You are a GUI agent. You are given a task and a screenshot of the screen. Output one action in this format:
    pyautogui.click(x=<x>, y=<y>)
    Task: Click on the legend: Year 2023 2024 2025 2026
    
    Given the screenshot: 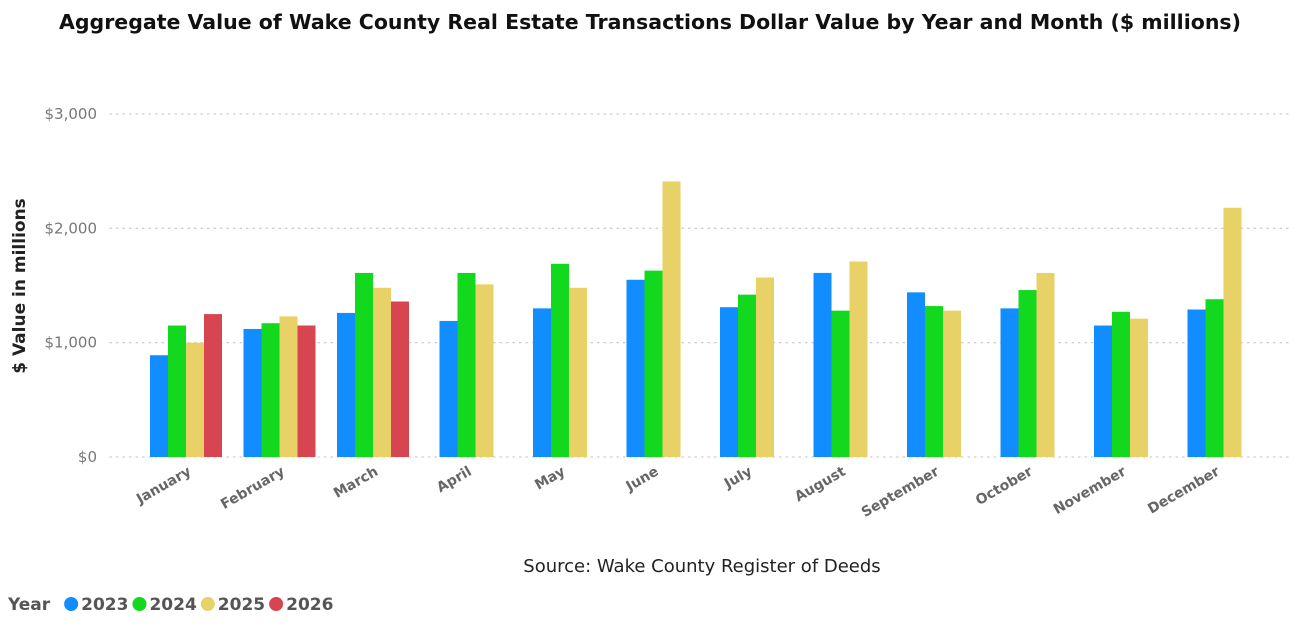 What is the action you would take?
    pyautogui.click(x=170, y=605)
    